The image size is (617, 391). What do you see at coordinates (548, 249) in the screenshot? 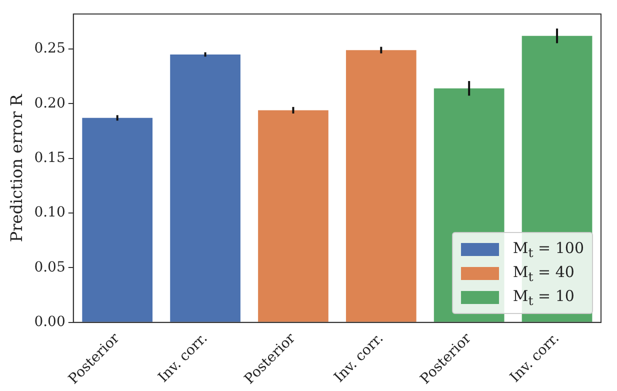
I see `legend-label: M$_{t}$ = 100` at bounding box center [548, 249].